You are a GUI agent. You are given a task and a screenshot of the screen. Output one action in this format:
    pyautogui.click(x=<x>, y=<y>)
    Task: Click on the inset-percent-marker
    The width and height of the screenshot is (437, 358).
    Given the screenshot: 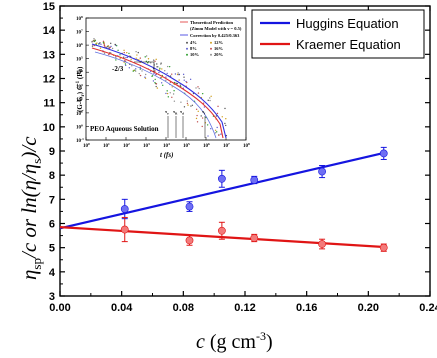 What is the action you would take?
    pyautogui.click(x=211, y=42)
    